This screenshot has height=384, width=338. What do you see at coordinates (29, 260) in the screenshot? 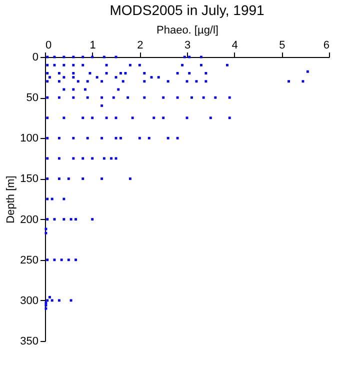
I see `y-tick-label: 250` at bounding box center [29, 260].